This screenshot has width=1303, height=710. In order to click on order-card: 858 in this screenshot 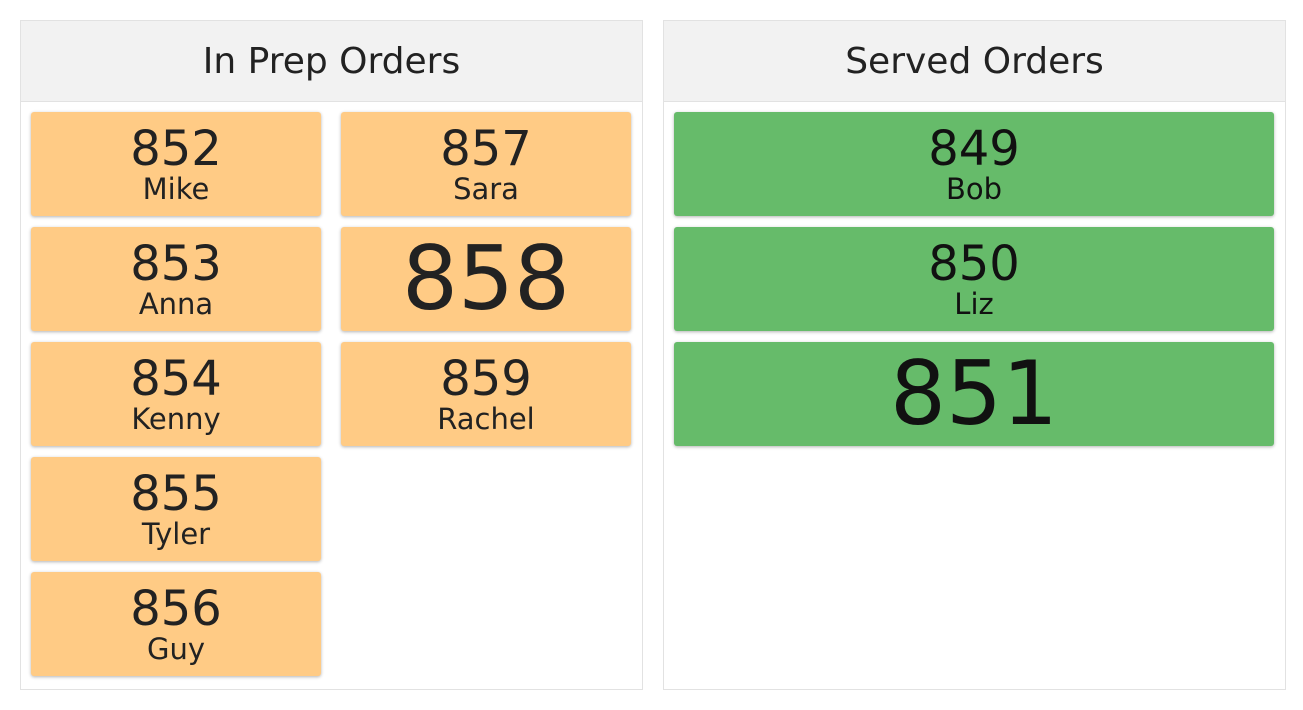, I will do `click(486, 279)`.